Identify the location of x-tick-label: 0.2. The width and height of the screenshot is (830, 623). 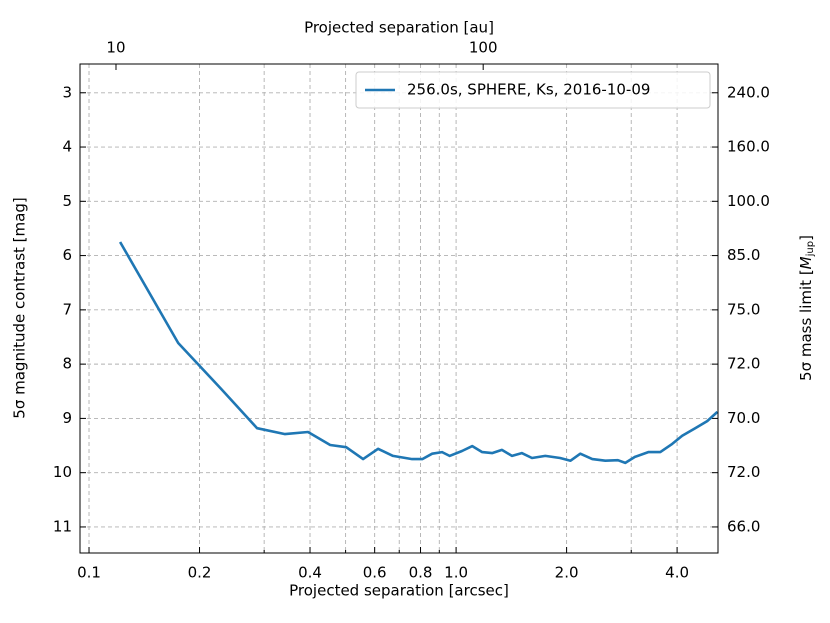
(200, 573).